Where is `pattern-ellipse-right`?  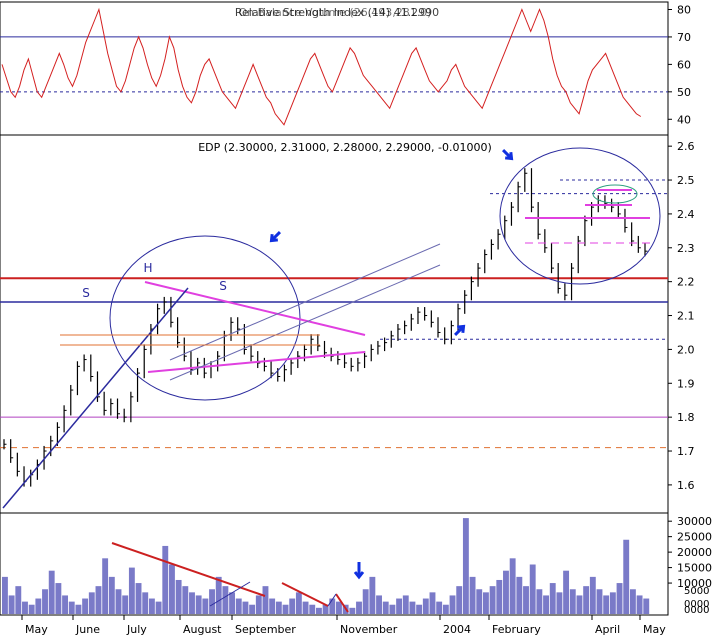 pattern-ellipse-right is located at coordinates (580, 216).